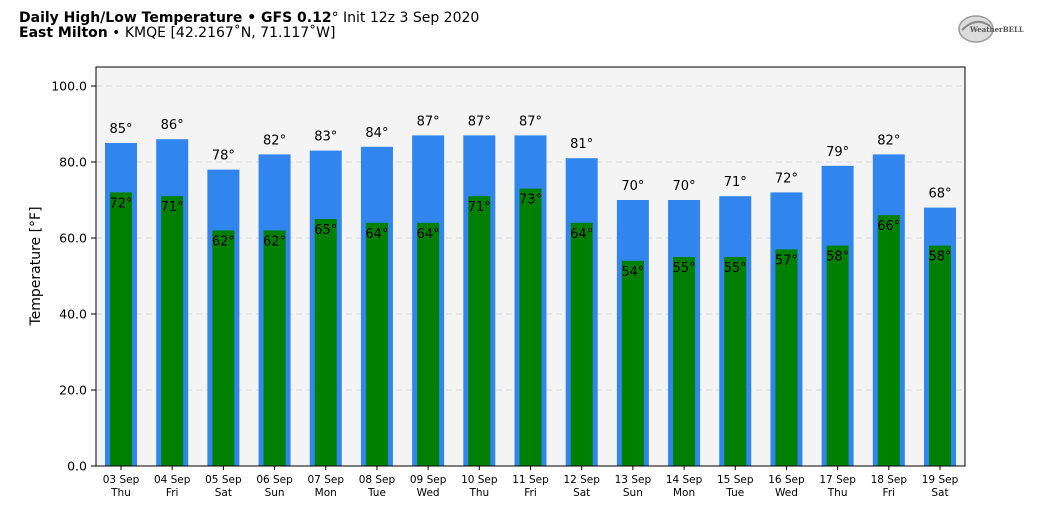 This screenshot has height=516, width=1040. Describe the element at coordinates (939, 194) in the screenshot. I see `high-value-label: 68°` at that location.